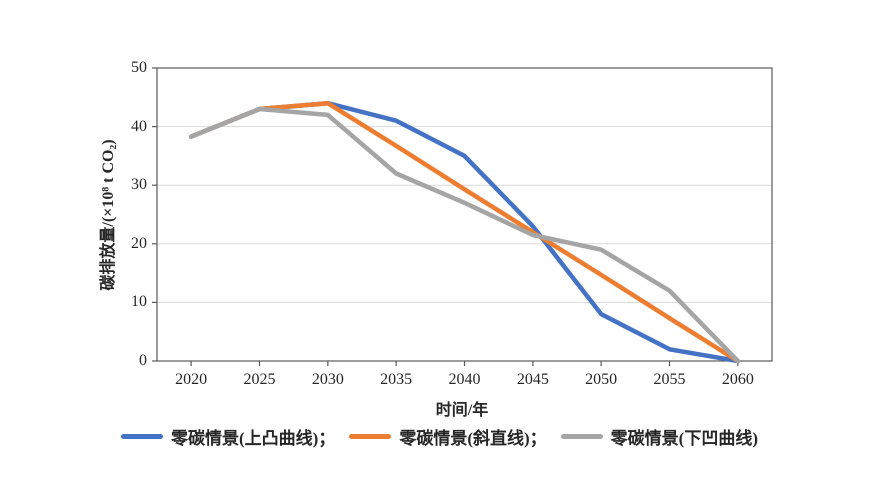 The image size is (879, 501). What do you see at coordinates (143, 360) in the screenshot?
I see `y-tick-label-0: 0` at bounding box center [143, 360].